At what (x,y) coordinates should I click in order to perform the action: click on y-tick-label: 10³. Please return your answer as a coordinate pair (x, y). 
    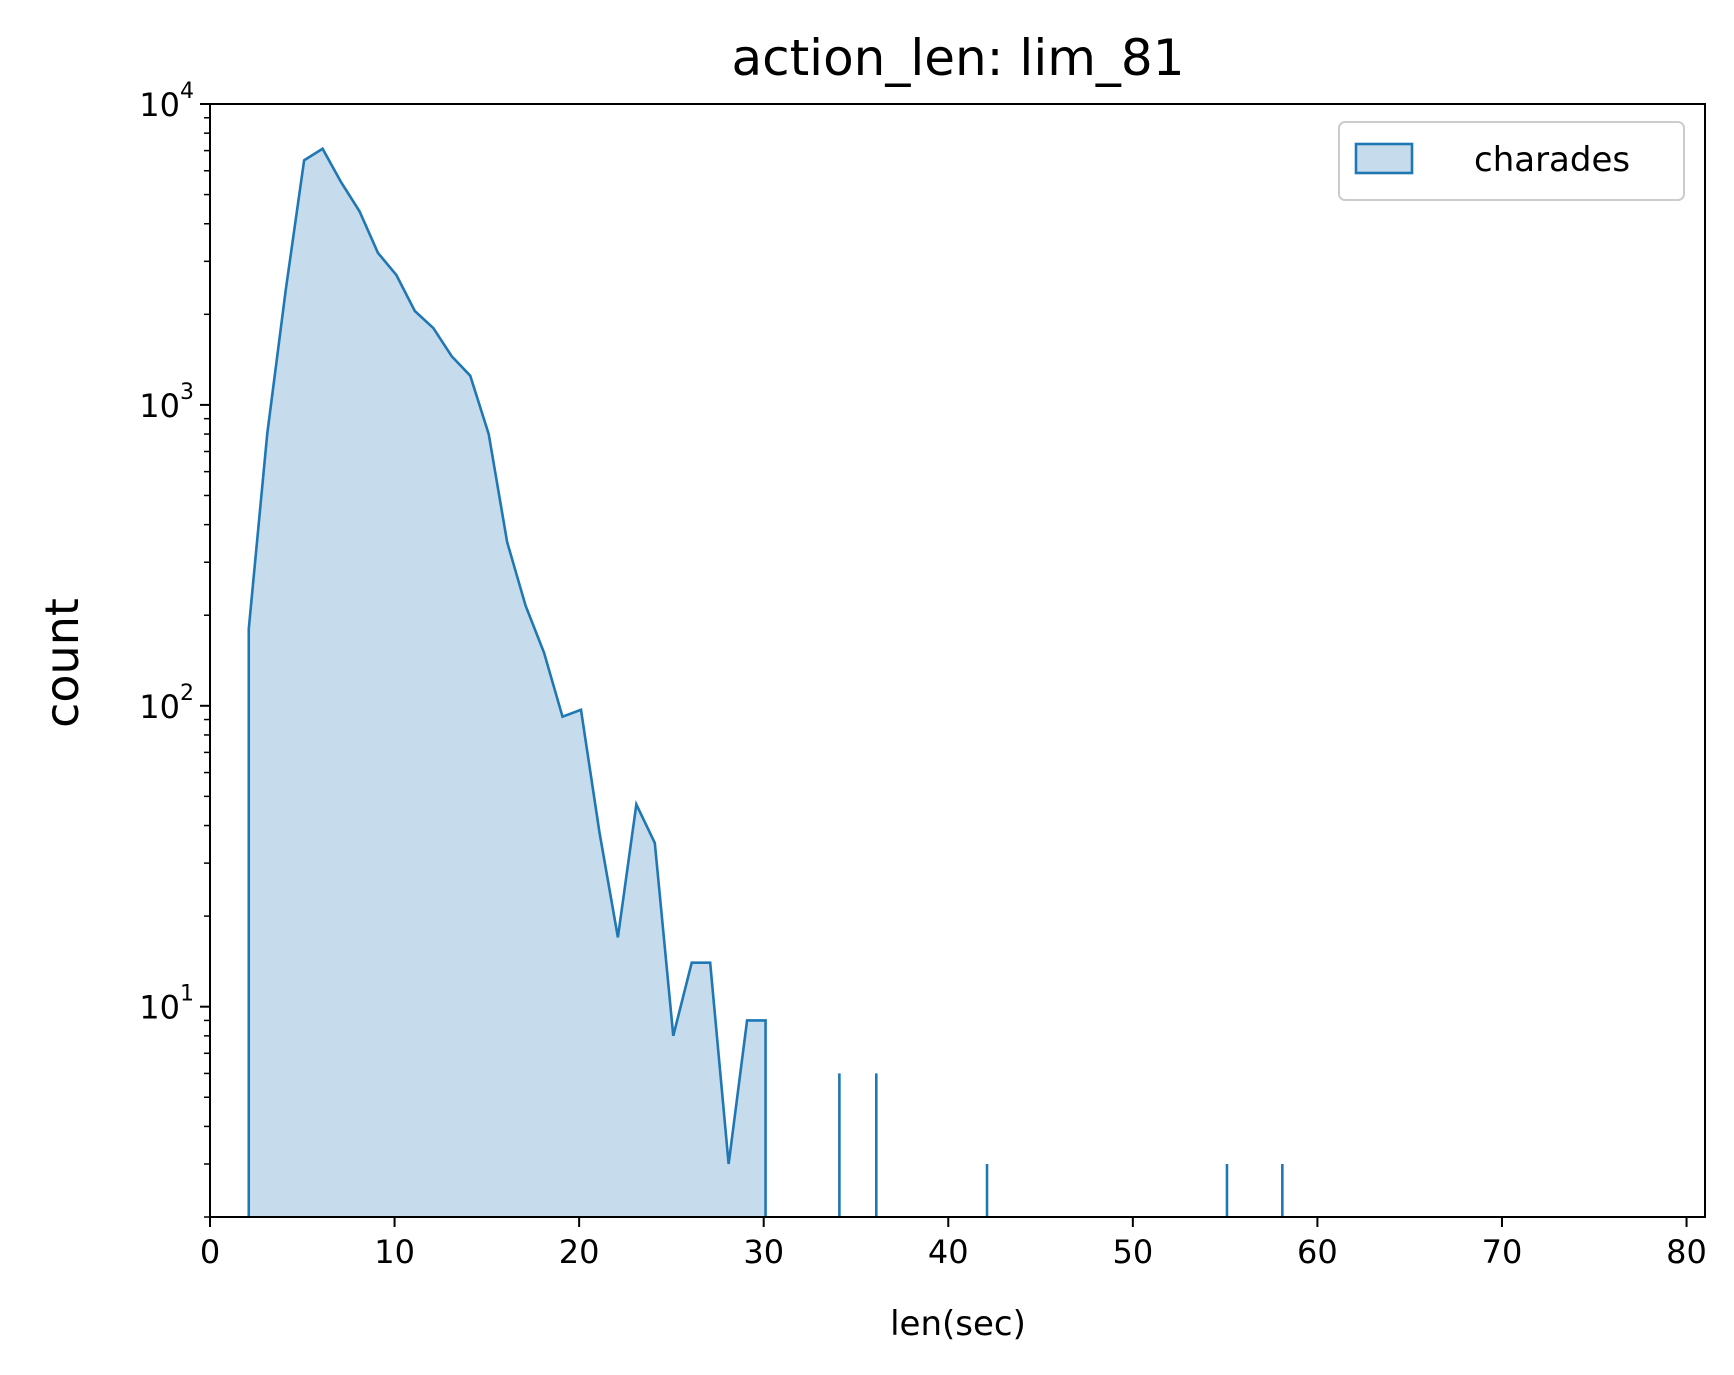
    Looking at the image, I should click on (166, 402).